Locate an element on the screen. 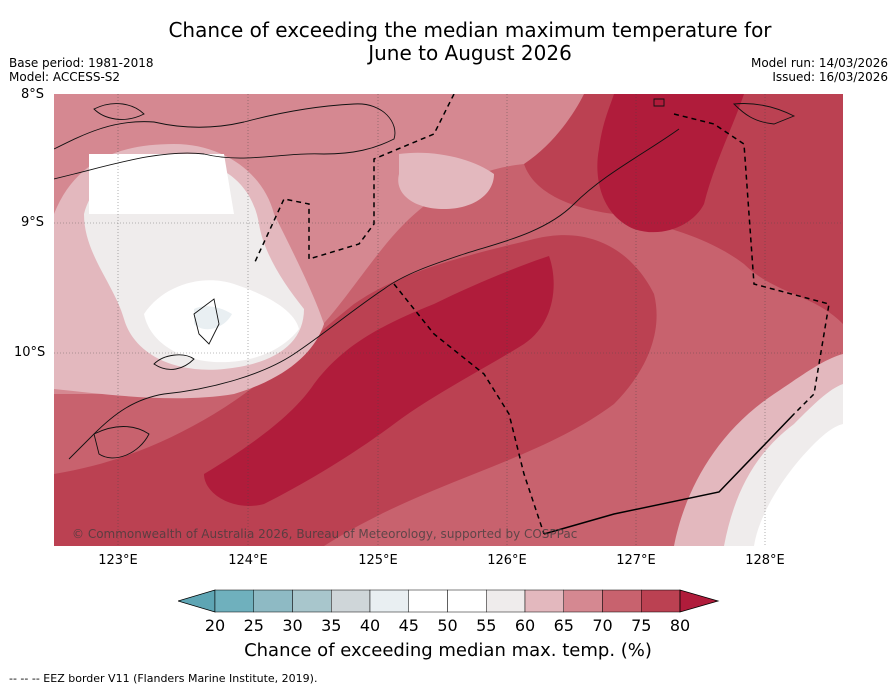 Image resolution: width=896 pixels, height=690 pixels. band-60-65-central is located at coordinates (446, 180).